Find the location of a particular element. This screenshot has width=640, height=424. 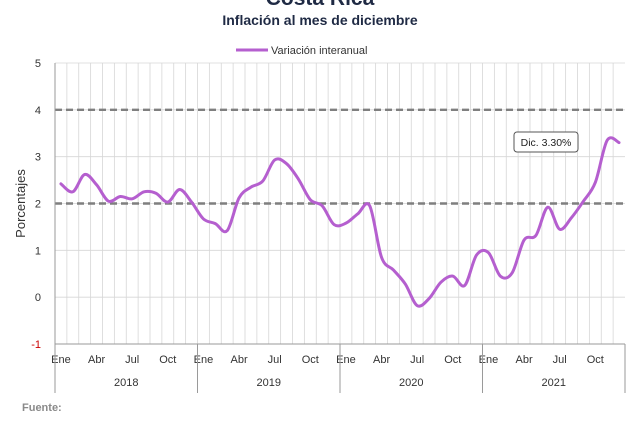

y-tick-label: -1 is located at coordinates (36, 345).